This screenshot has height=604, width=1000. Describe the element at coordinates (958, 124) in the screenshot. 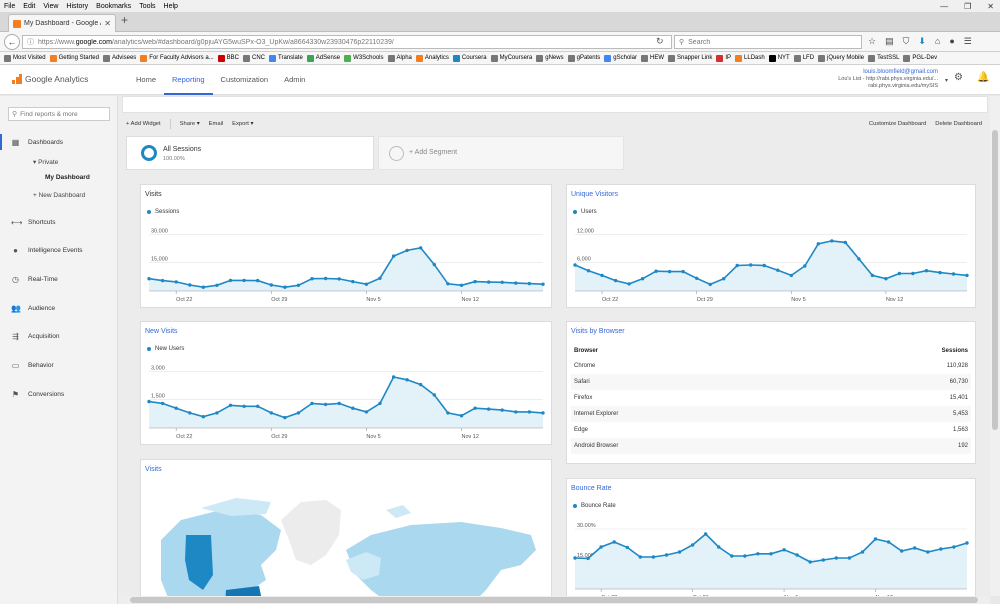

I see `delete-dashboard-button: Delete Dashboard` at that location.